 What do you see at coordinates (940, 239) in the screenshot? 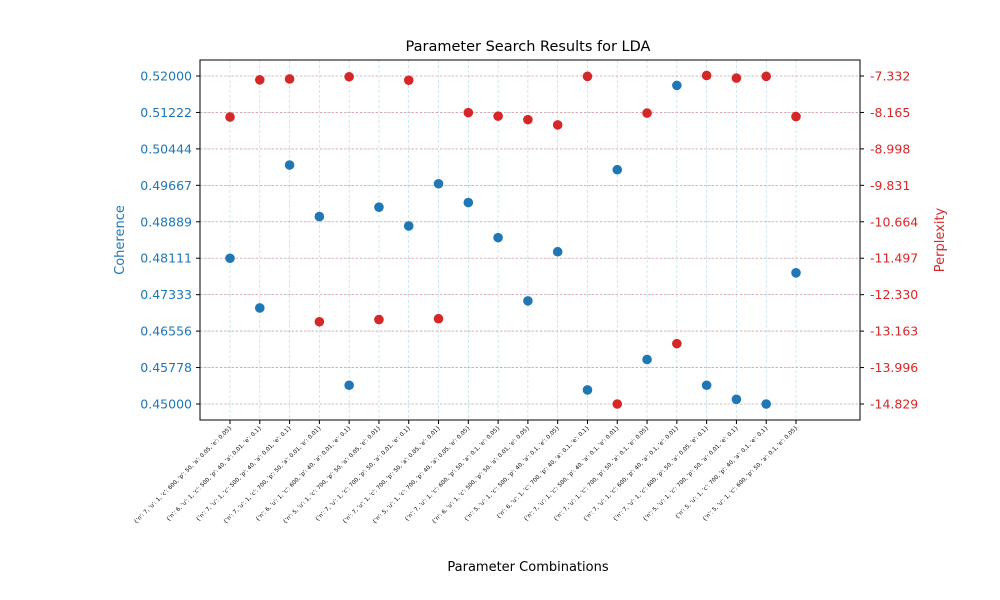
I see `y-axis-label-perplexity: Perplexity` at bounding box center [940, 239].